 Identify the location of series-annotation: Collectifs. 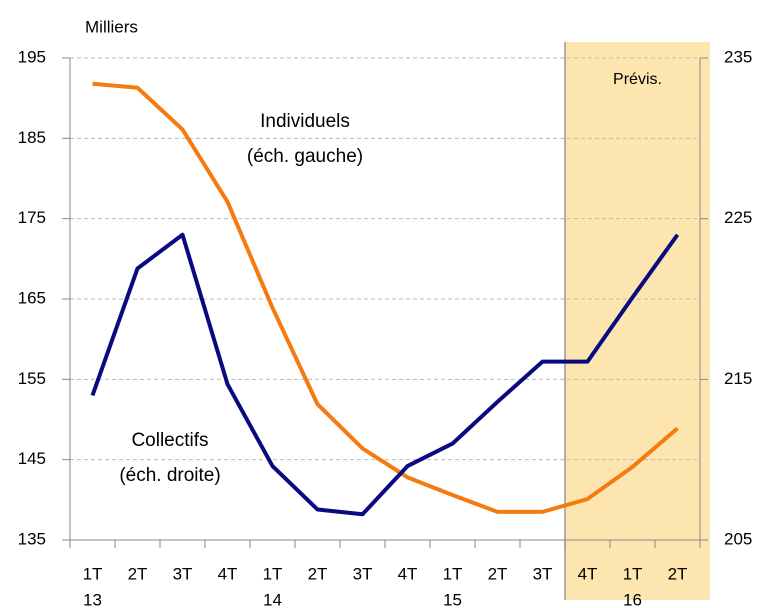
(169, 440).